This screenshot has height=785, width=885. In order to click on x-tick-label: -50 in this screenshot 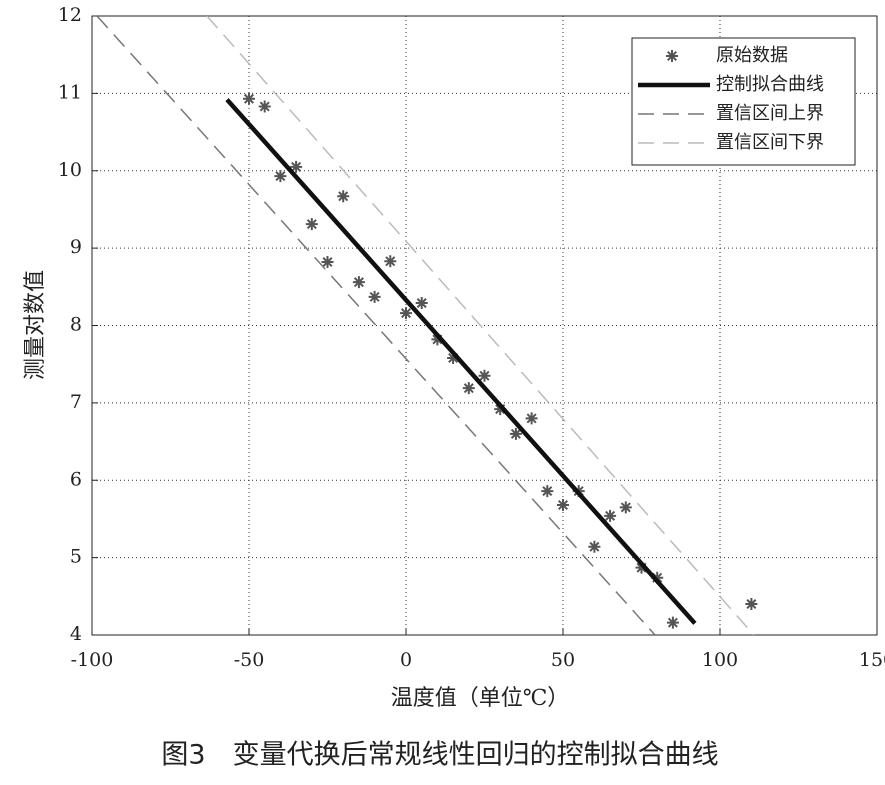, I will do `click(249, 660)`.